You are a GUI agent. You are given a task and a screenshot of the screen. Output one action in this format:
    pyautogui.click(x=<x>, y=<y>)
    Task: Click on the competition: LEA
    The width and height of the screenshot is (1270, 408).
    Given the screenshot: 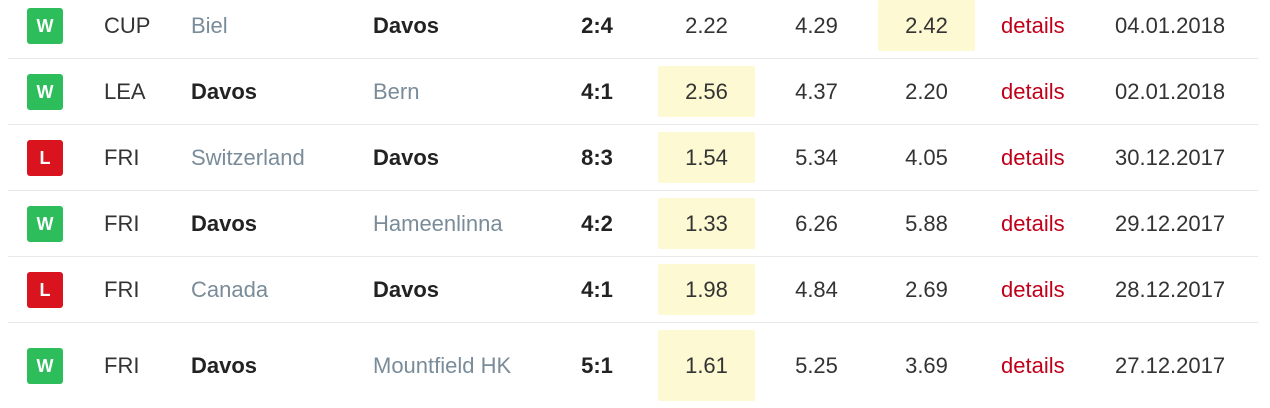 What is the action you would take?
    pyautogui.click(x=125, y=91)
    